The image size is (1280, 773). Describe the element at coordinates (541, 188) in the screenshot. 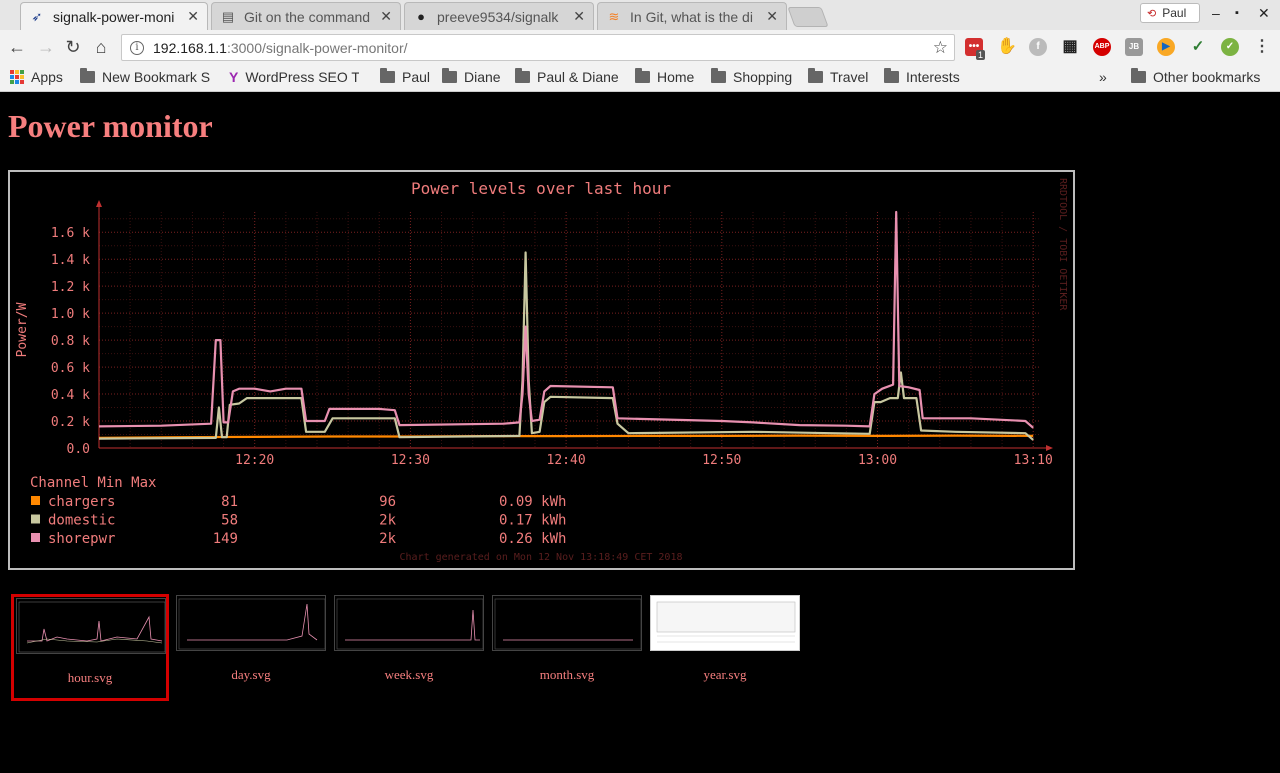

I see `chart-title: Power levels over last hour` at that location.